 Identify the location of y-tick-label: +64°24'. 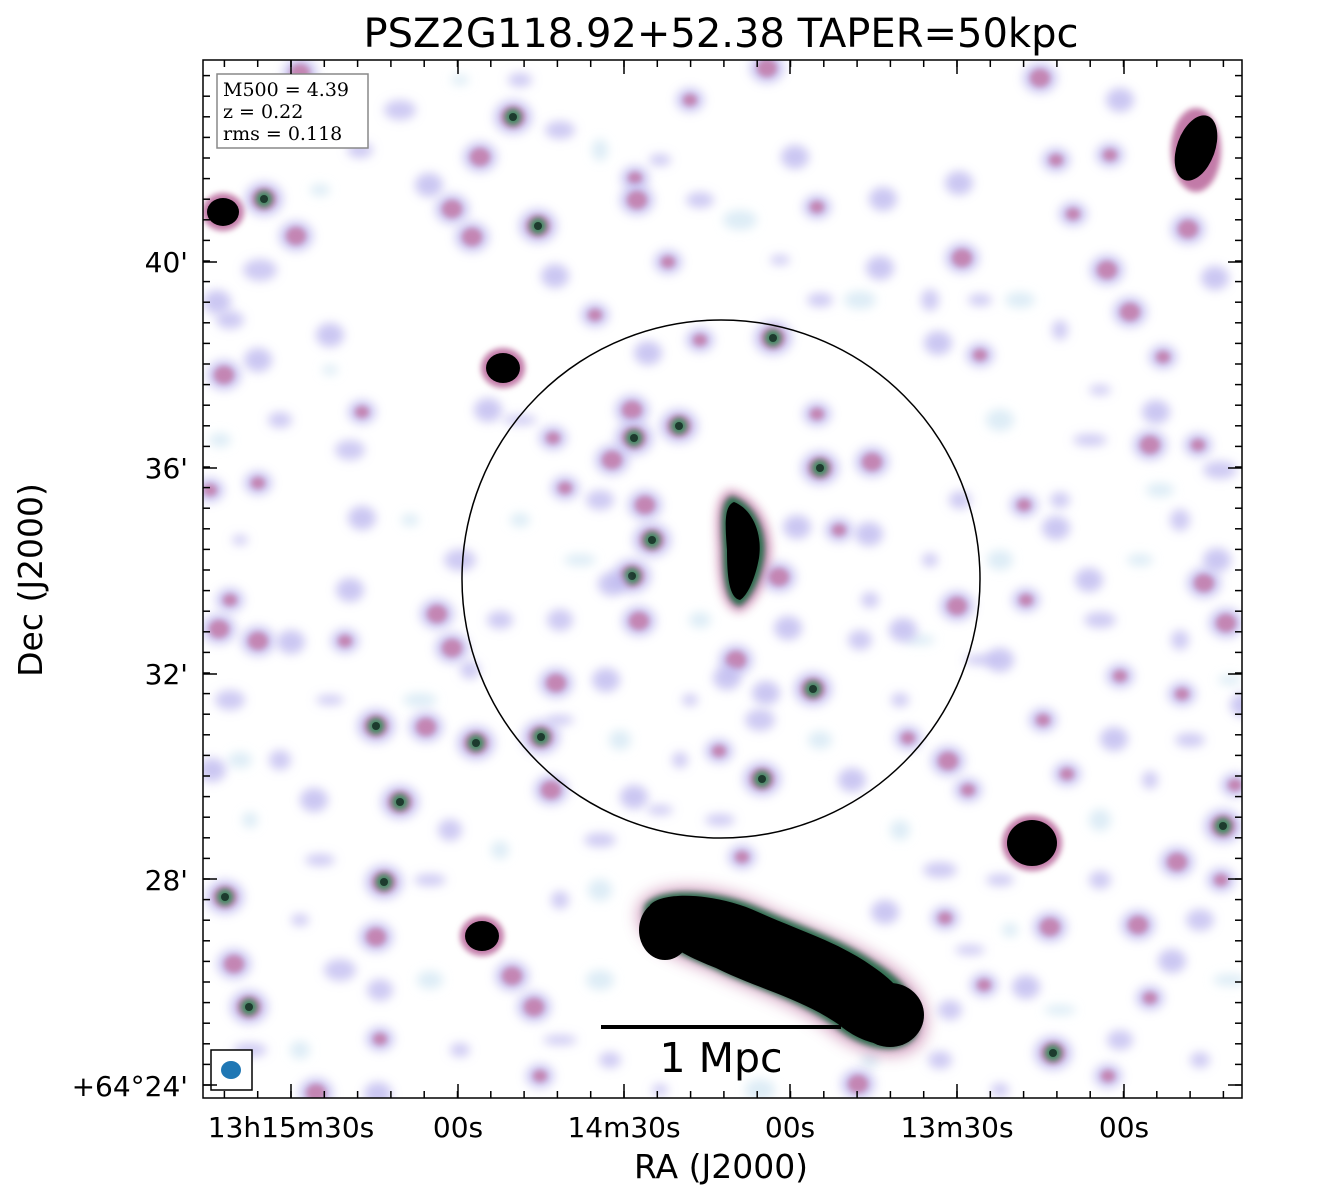
(130, 1086).